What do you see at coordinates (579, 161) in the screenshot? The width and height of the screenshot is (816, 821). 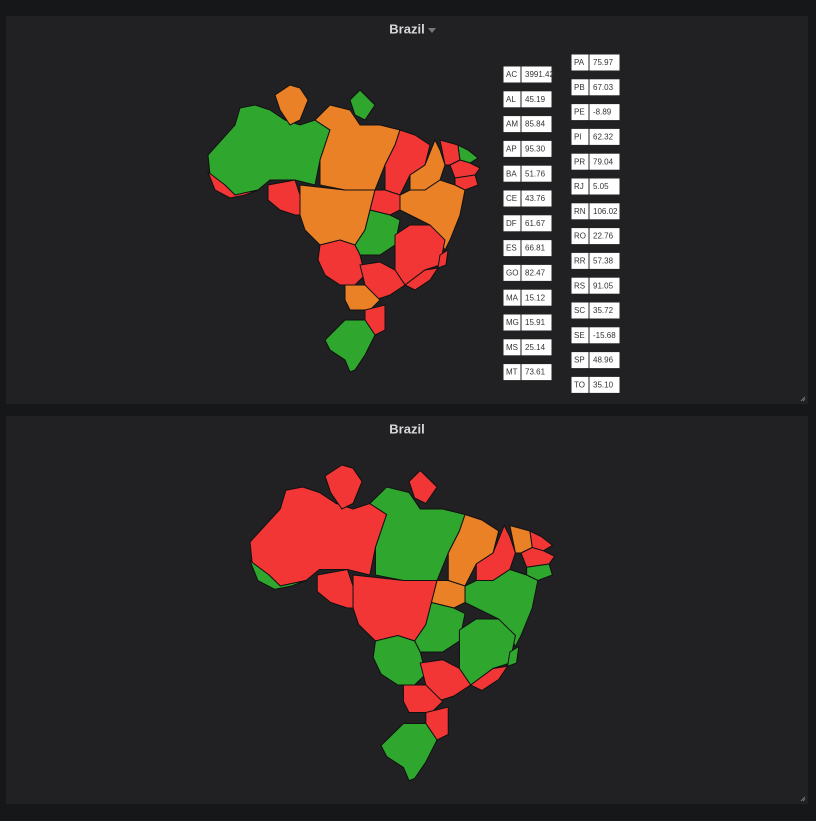 I see `legend-state: PR` at bounding box center [579, 161].